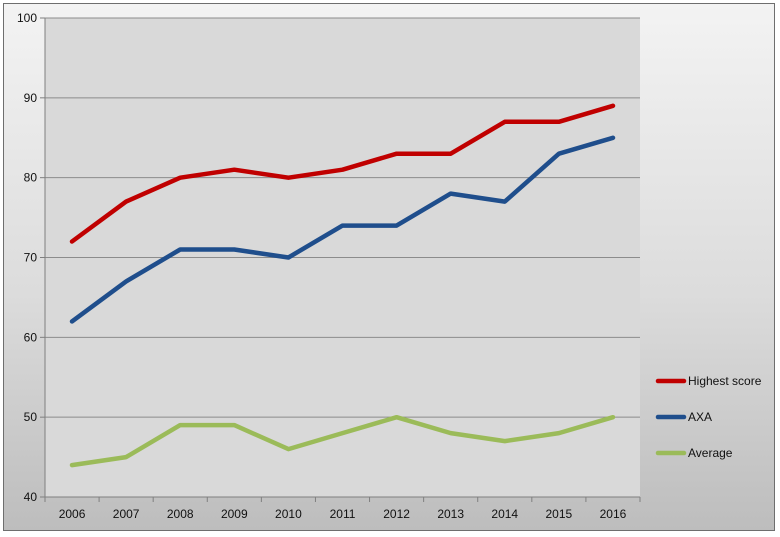  Describe the element at coordinates (31, 178) in the screenshot. I see `y-tick-label: 80` at that location.